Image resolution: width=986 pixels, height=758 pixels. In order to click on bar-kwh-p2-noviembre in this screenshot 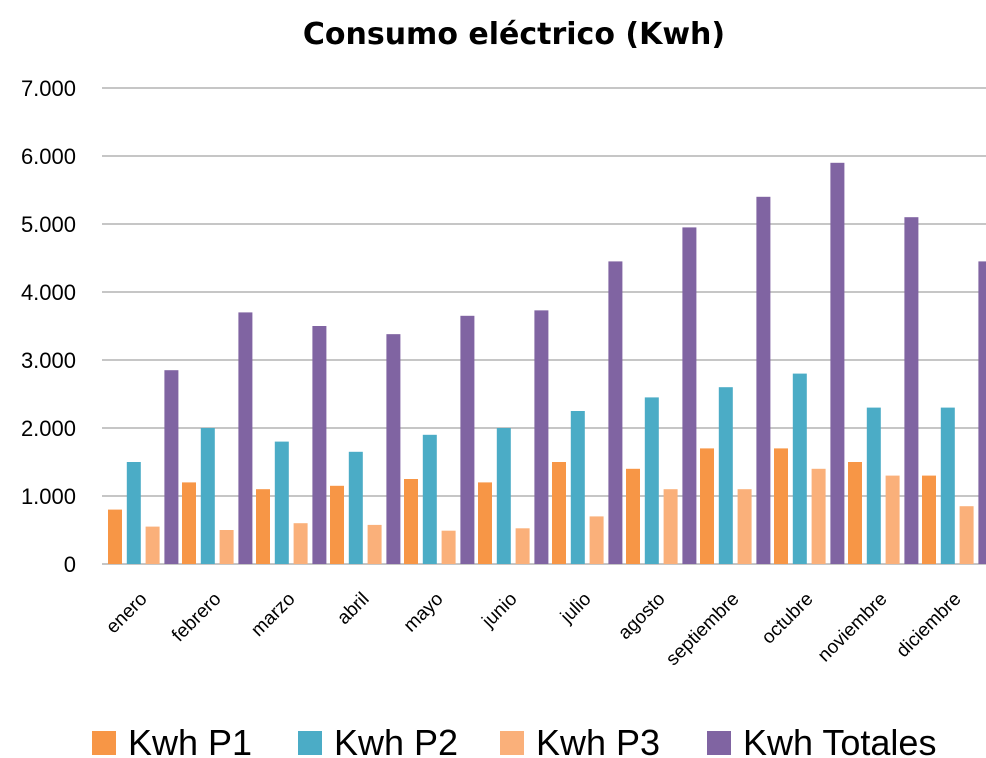, I will do `click(873, 485)`.